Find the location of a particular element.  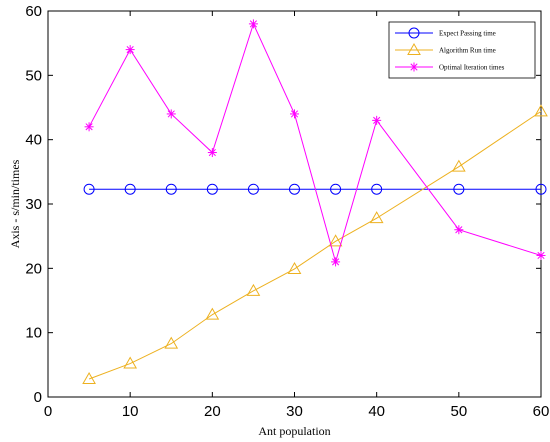

x-tick-label: 40 is located at coordinates (376, 411).